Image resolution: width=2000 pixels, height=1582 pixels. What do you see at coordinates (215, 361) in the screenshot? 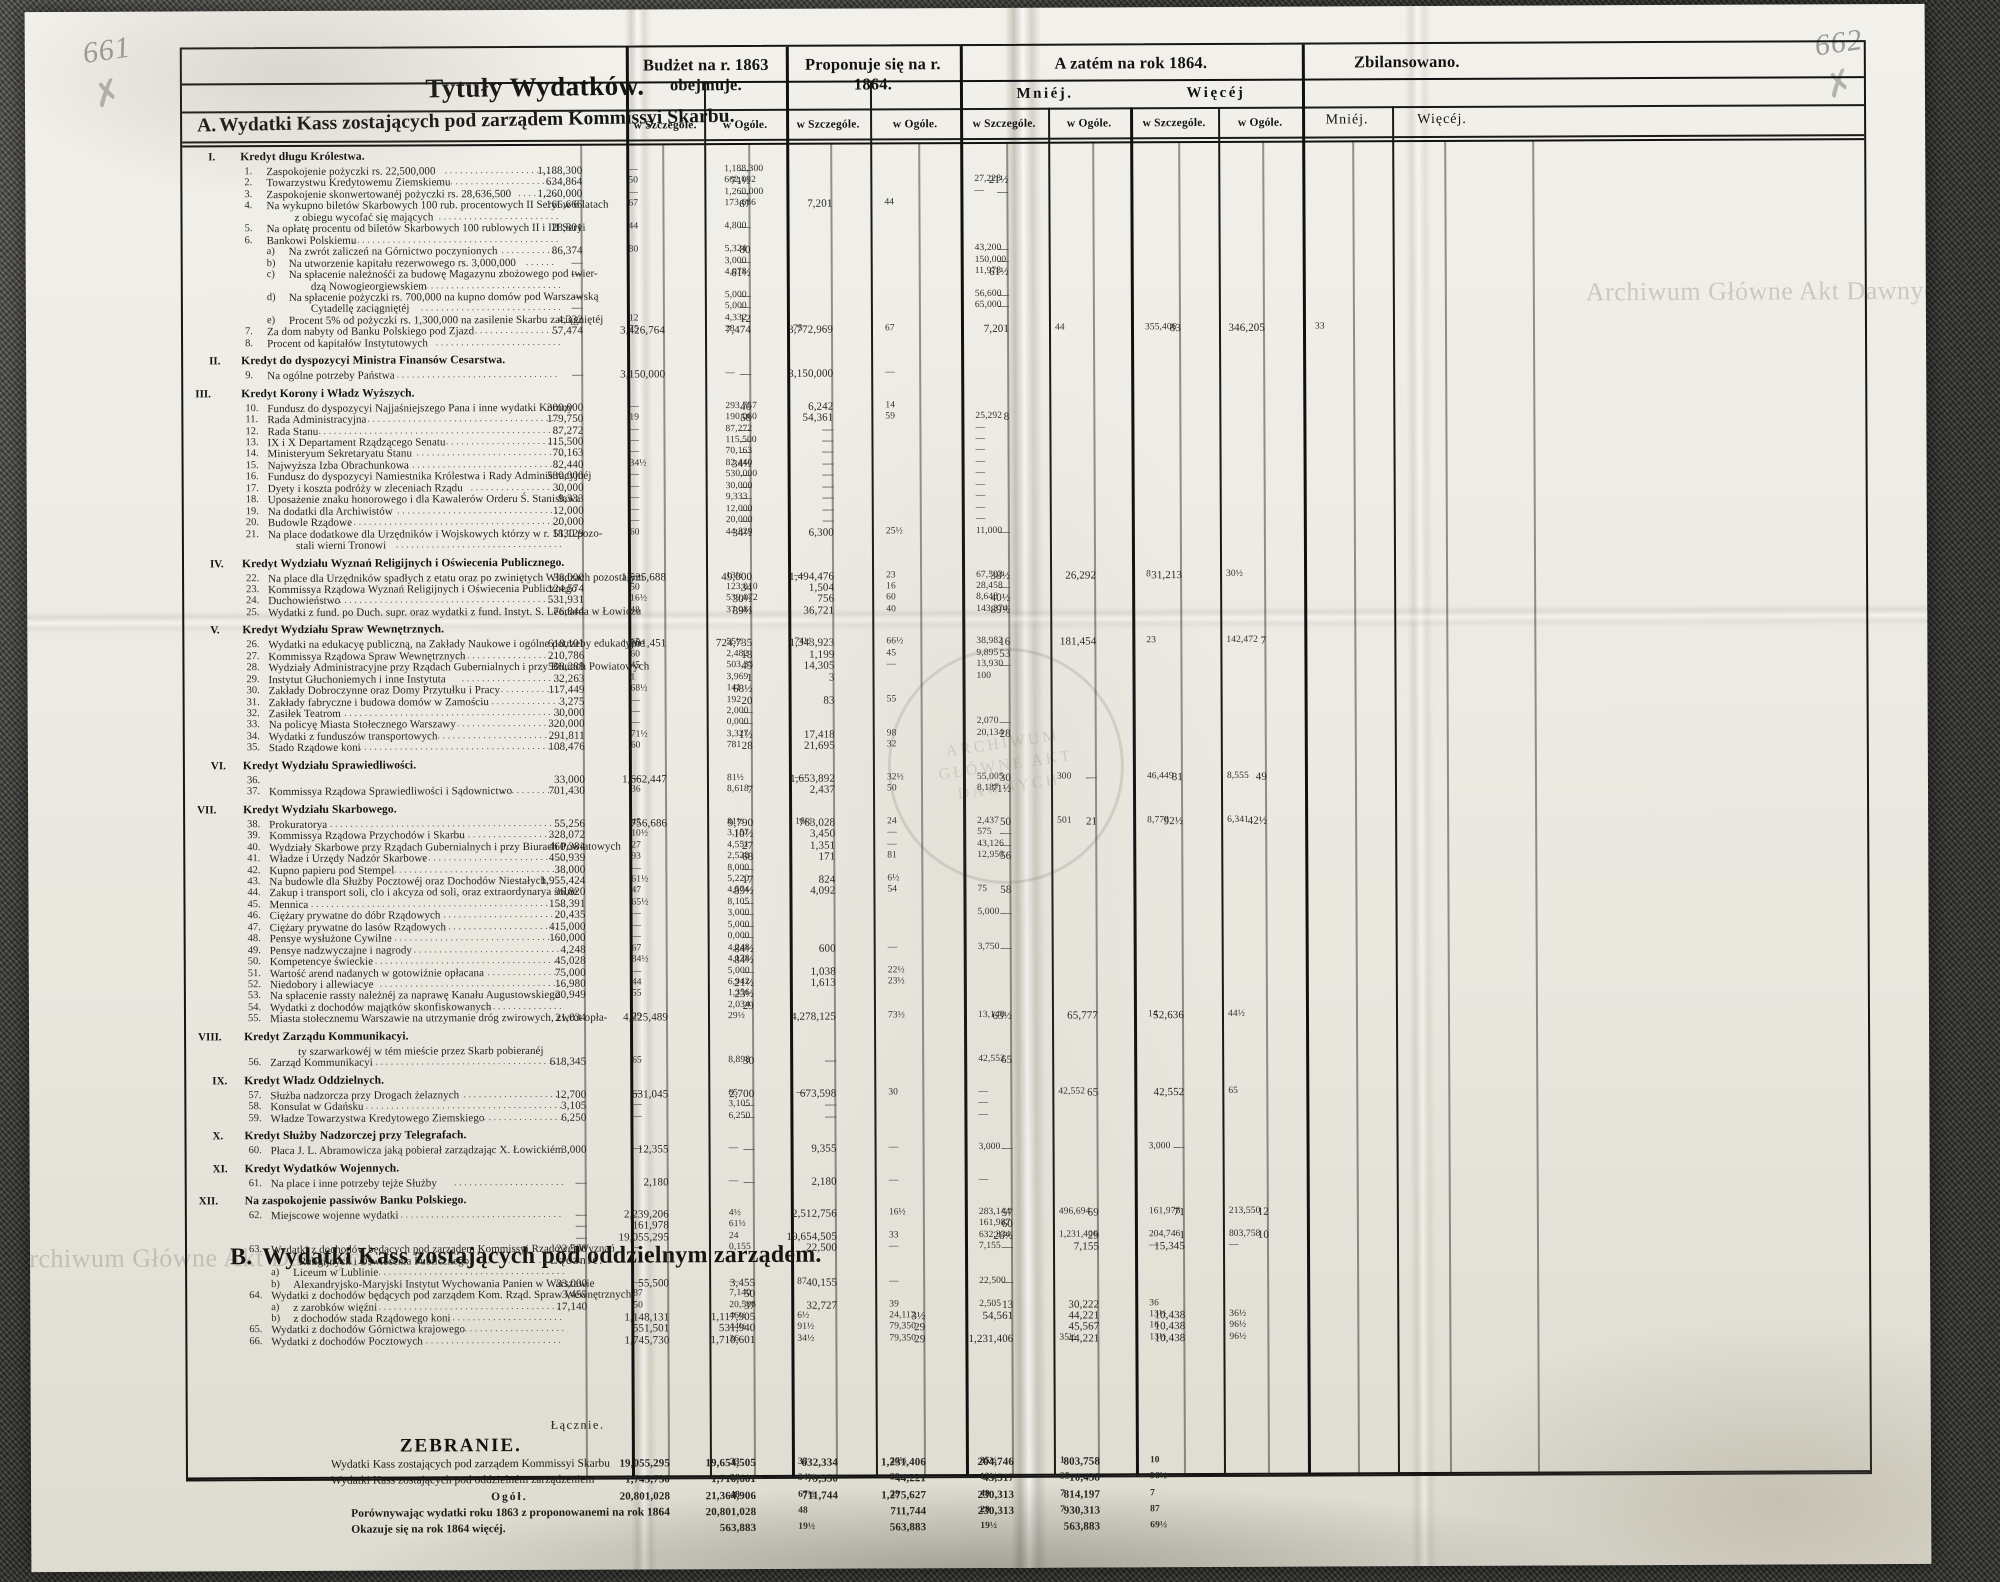
I see `group-roman: II.` at bounding box center [215, 361].